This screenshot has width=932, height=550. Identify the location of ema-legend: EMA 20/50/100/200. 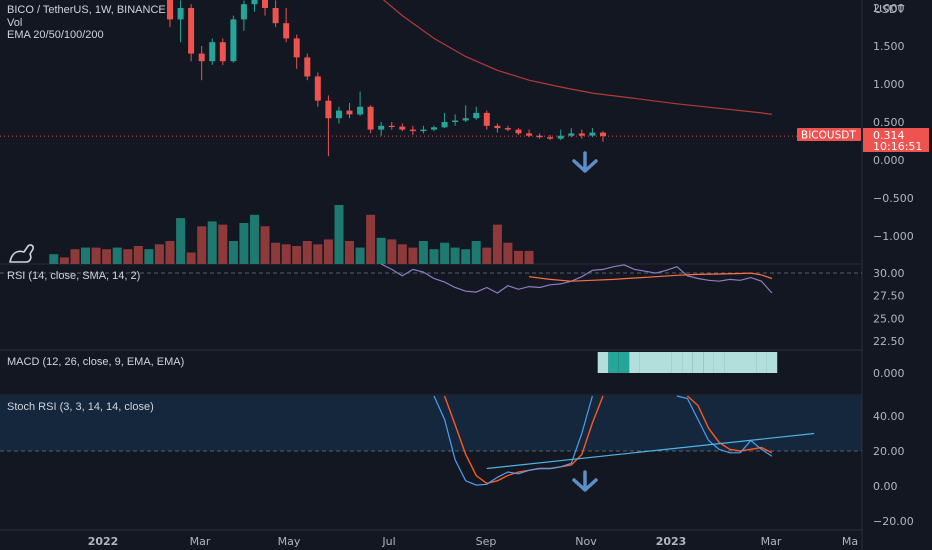
(55, 35).